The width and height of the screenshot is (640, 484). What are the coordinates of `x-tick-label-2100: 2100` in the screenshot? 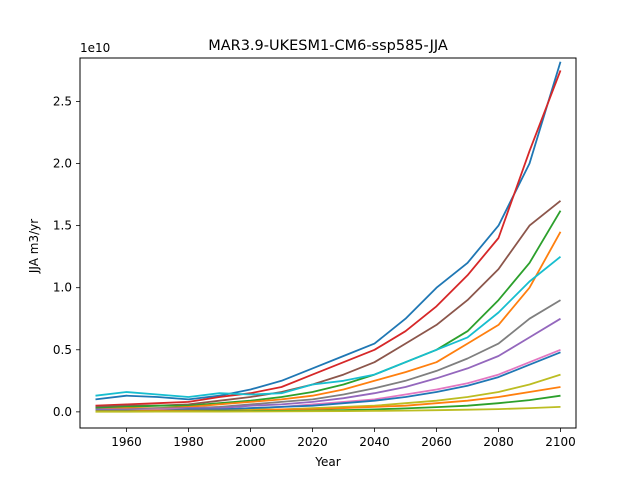 It's located at (560, 442).